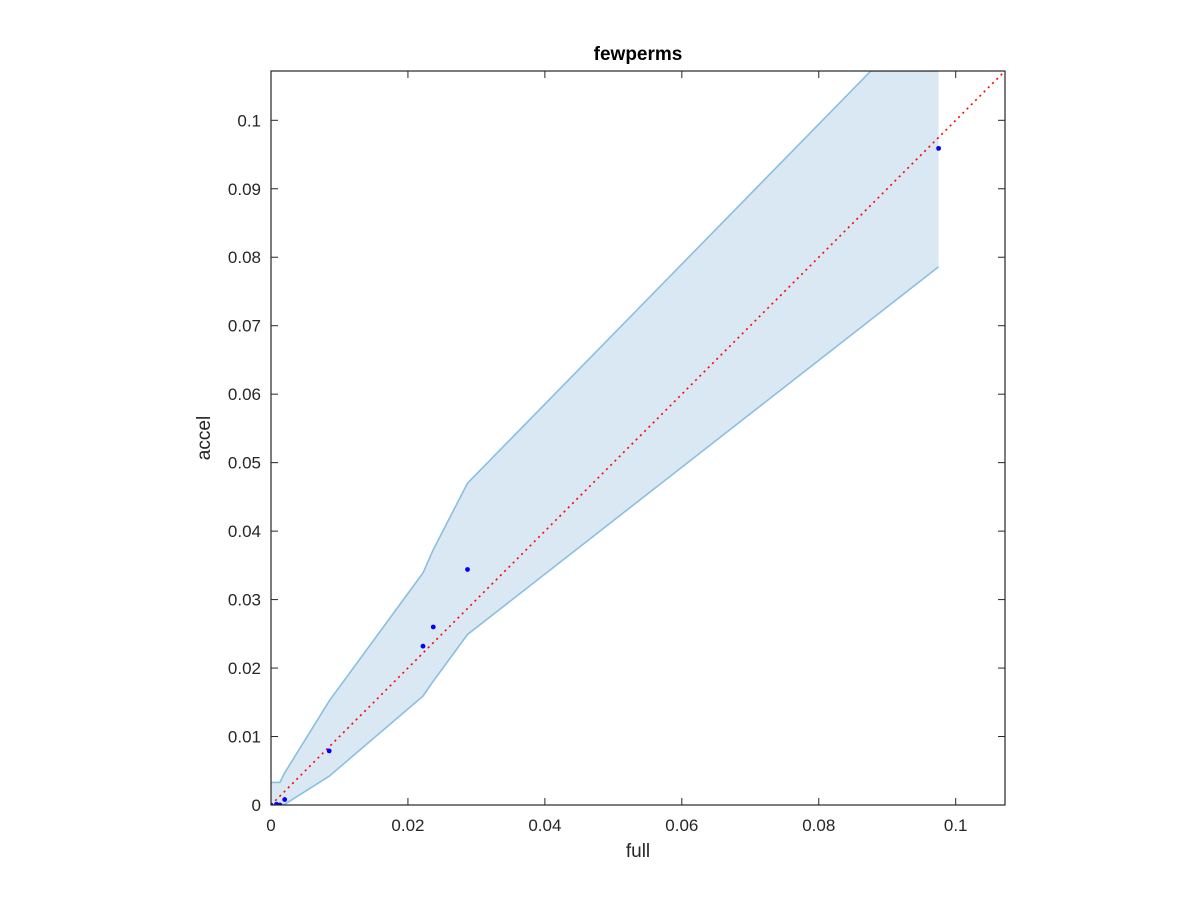 Image resolution: width=1200 pixels, height=900 pixels. I want to click on y-axis-label: accel, so click(204, 438).